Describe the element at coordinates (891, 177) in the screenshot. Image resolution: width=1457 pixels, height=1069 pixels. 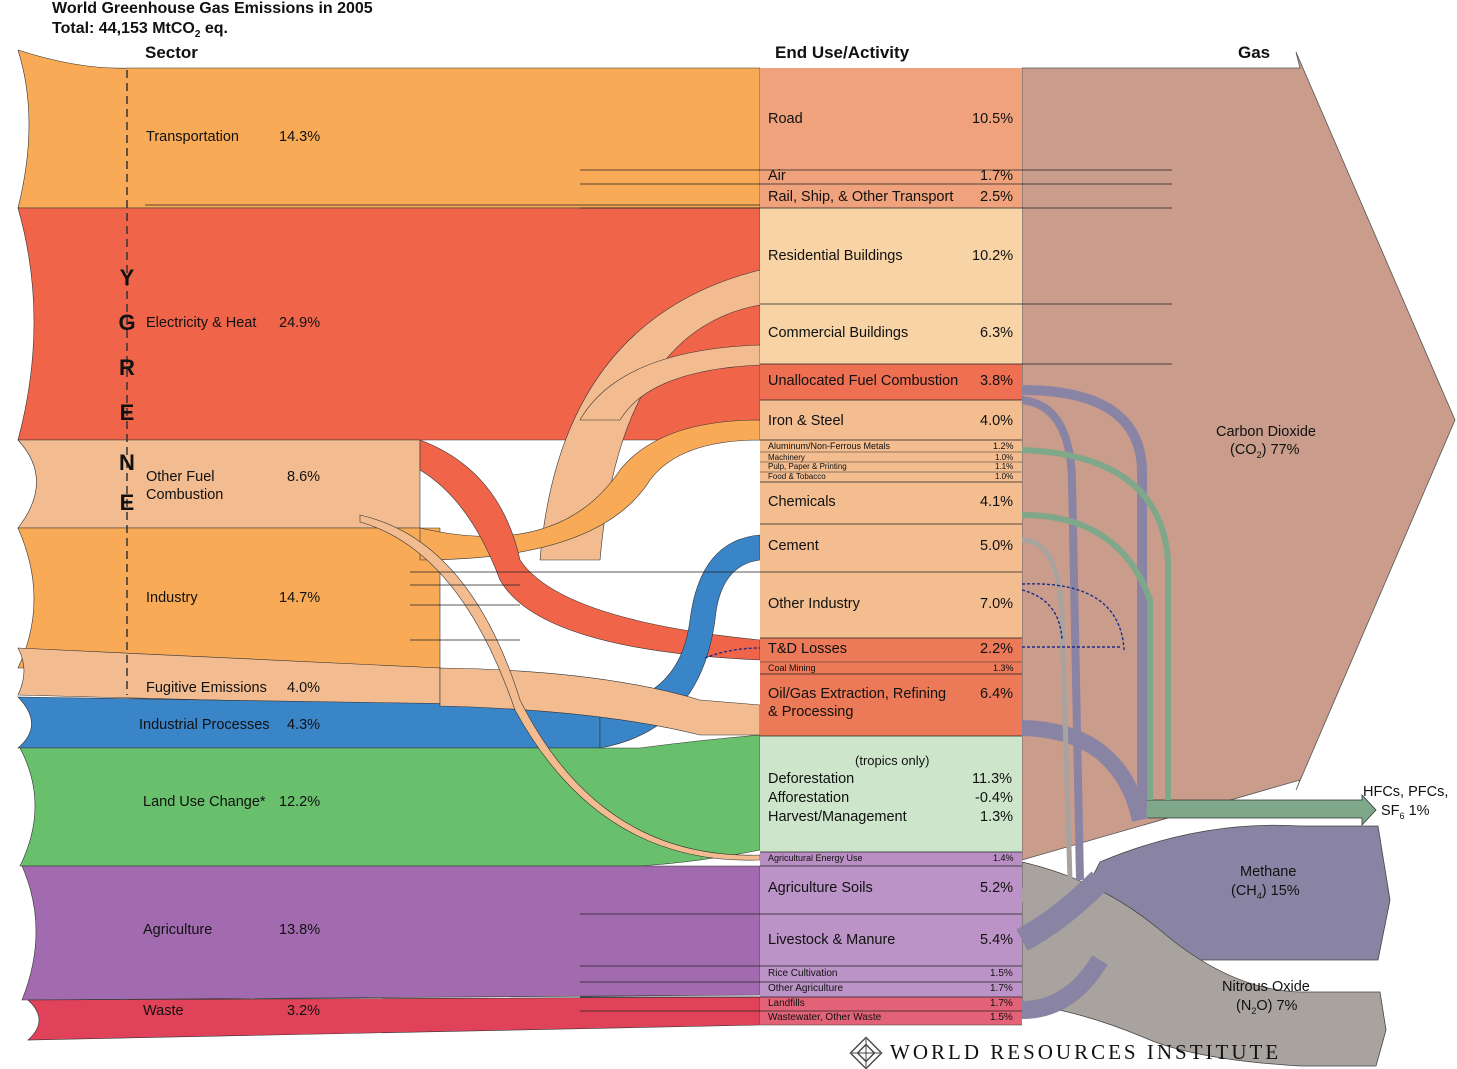
I see `air-box` at that location.